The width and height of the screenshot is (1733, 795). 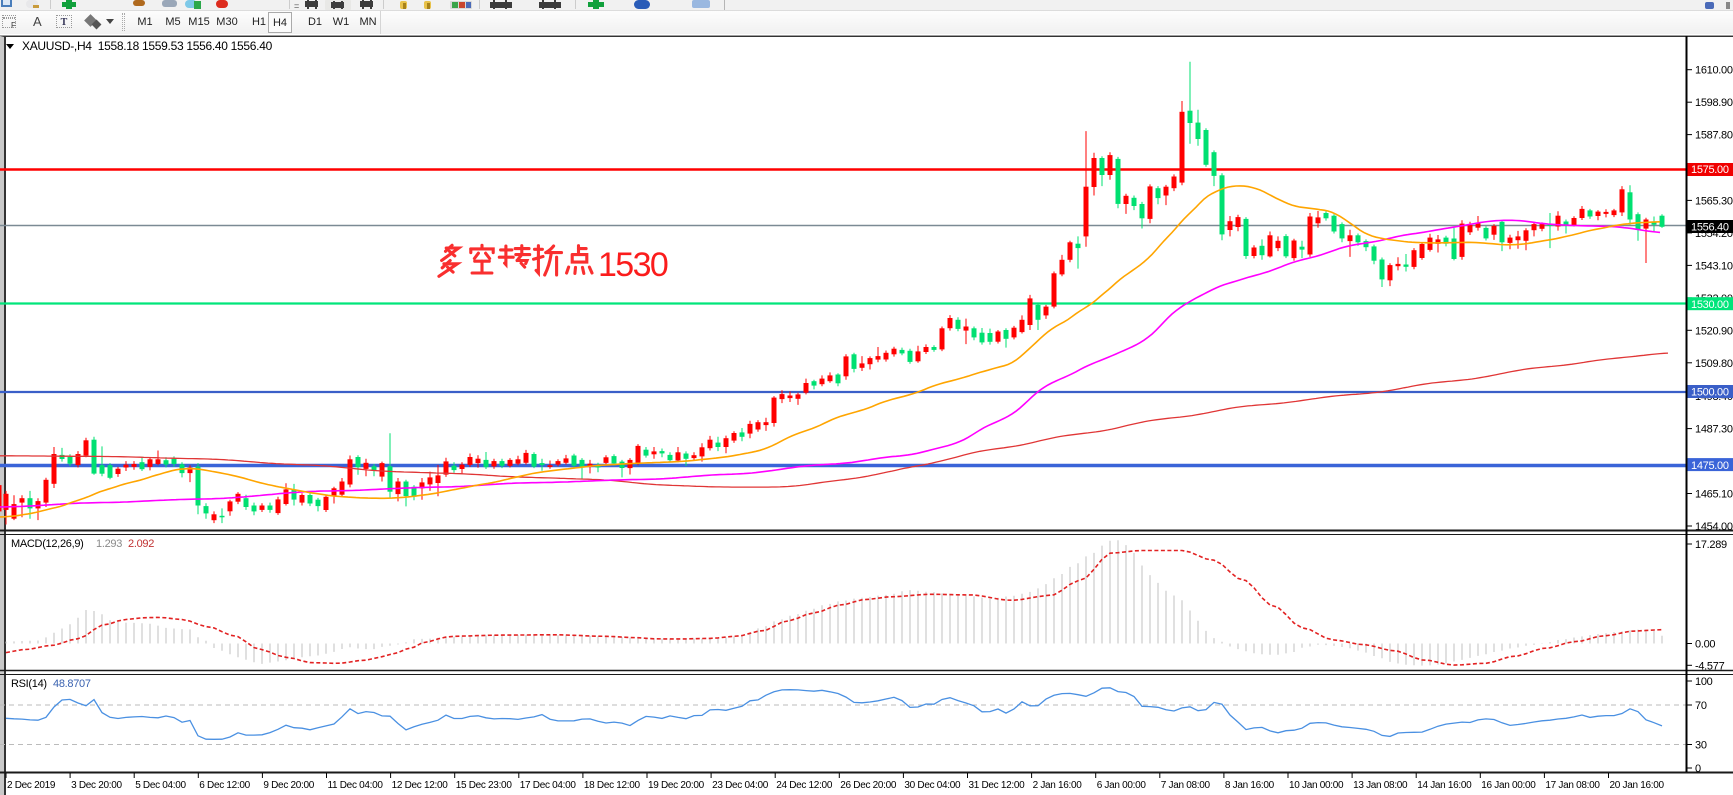 I want to click on svg-text: 6 Jan 00:00, so click(x=1122, y=785).